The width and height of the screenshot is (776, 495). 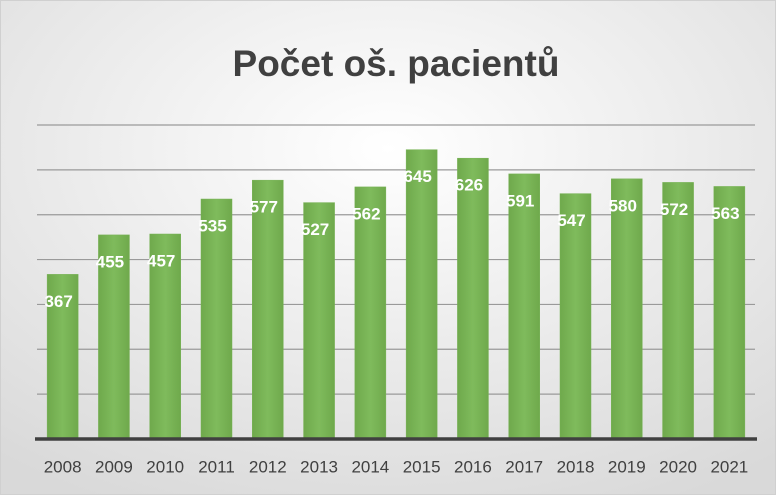 I want to click on x-tick-label: 2013, so click(x=319, y=466).